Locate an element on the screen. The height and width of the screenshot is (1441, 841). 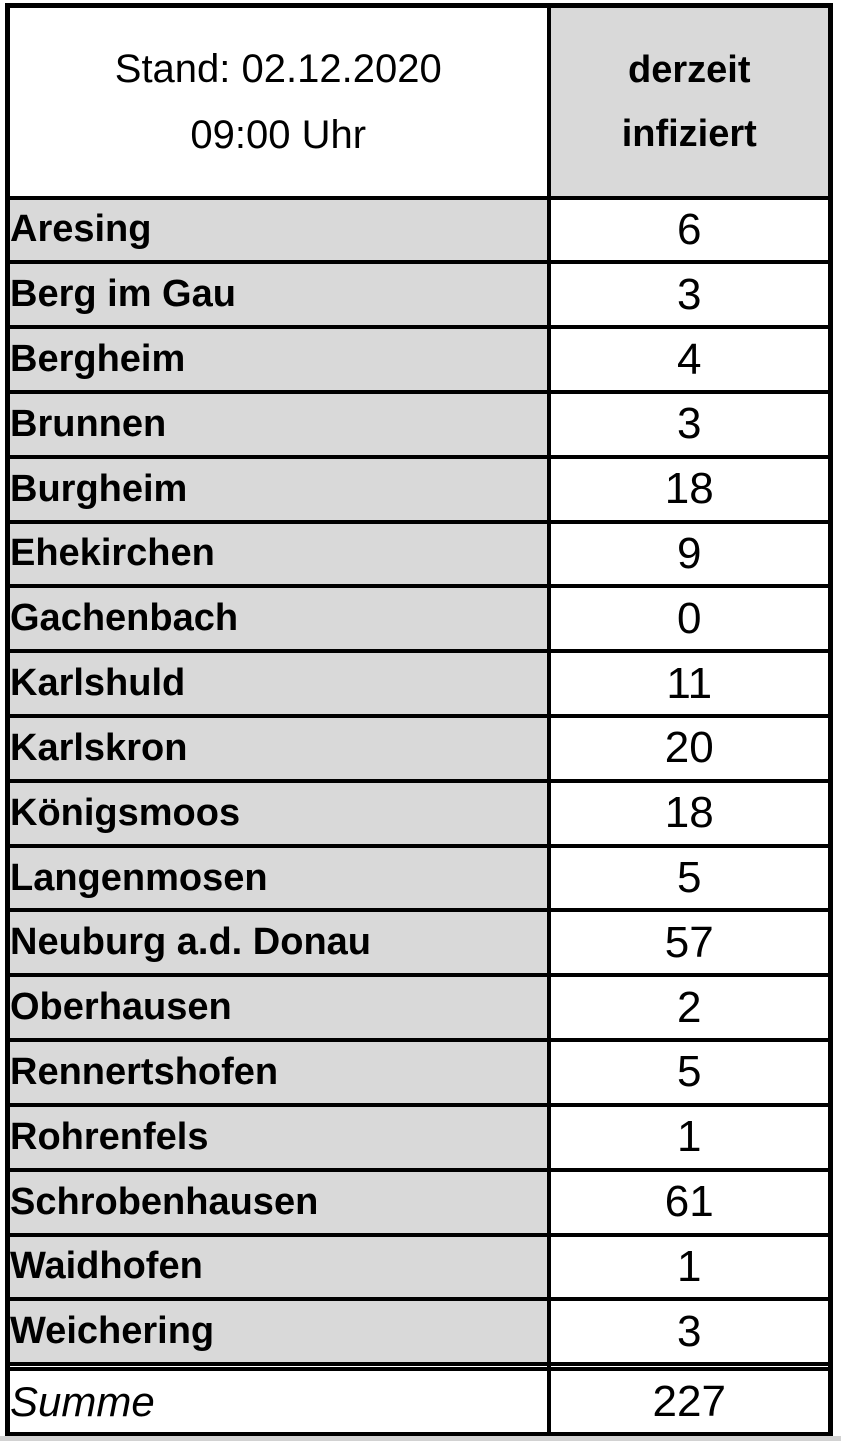
infected-count-cell: 11 is located at coordinates (689, 683).